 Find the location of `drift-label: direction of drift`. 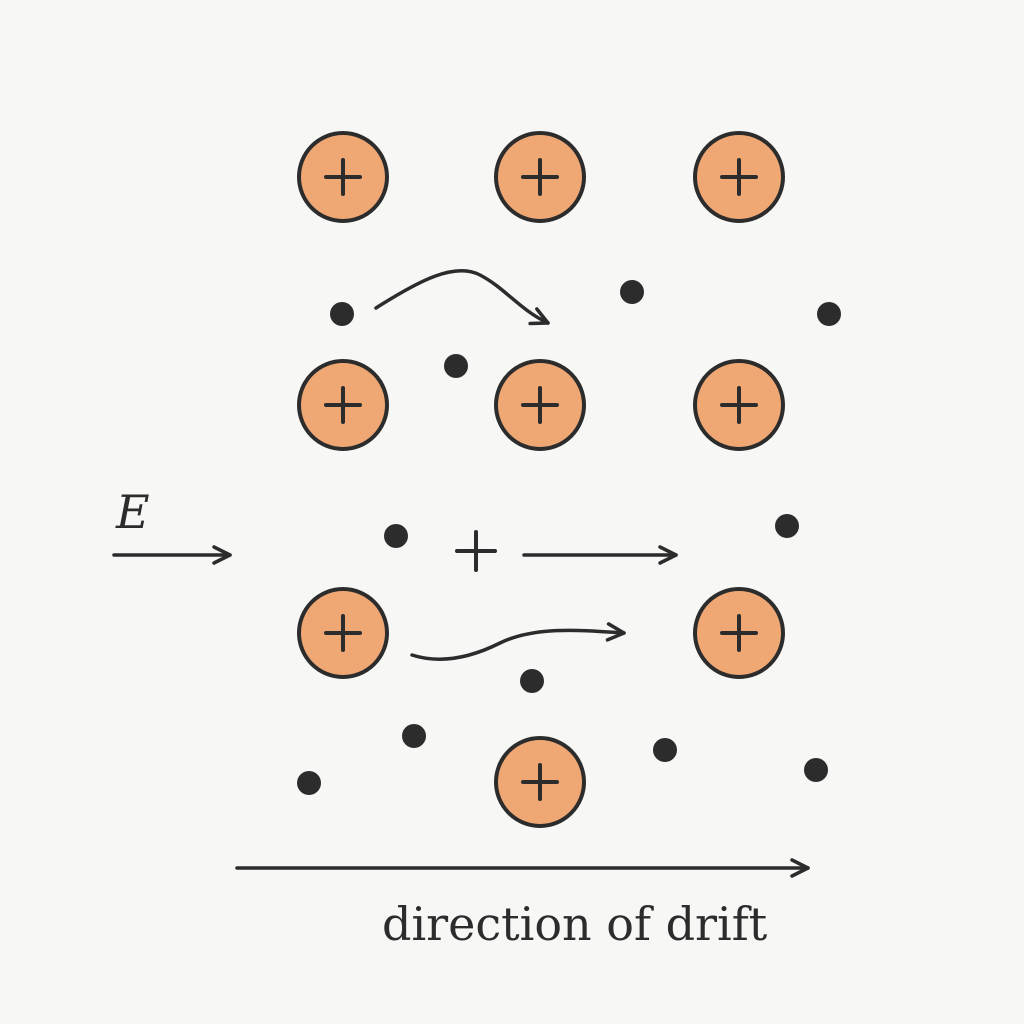

drift-label: direction of drift is located at coordinates (575, 924).